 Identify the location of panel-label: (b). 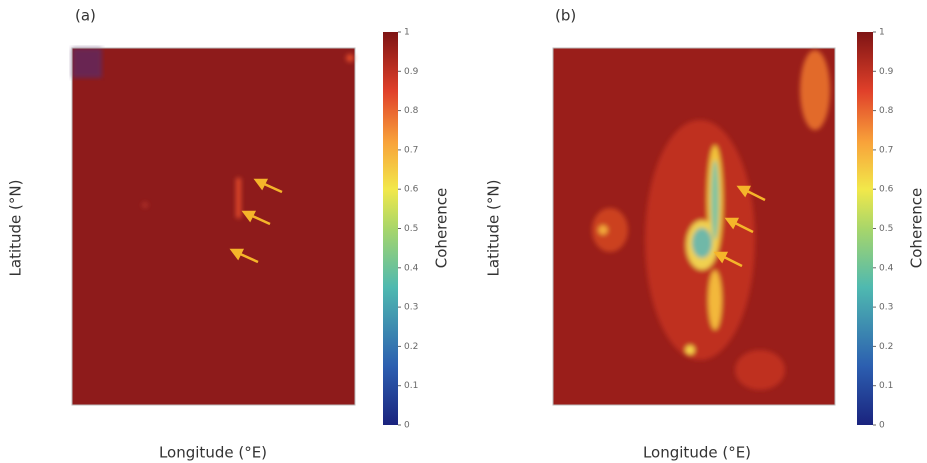
(565, 16).